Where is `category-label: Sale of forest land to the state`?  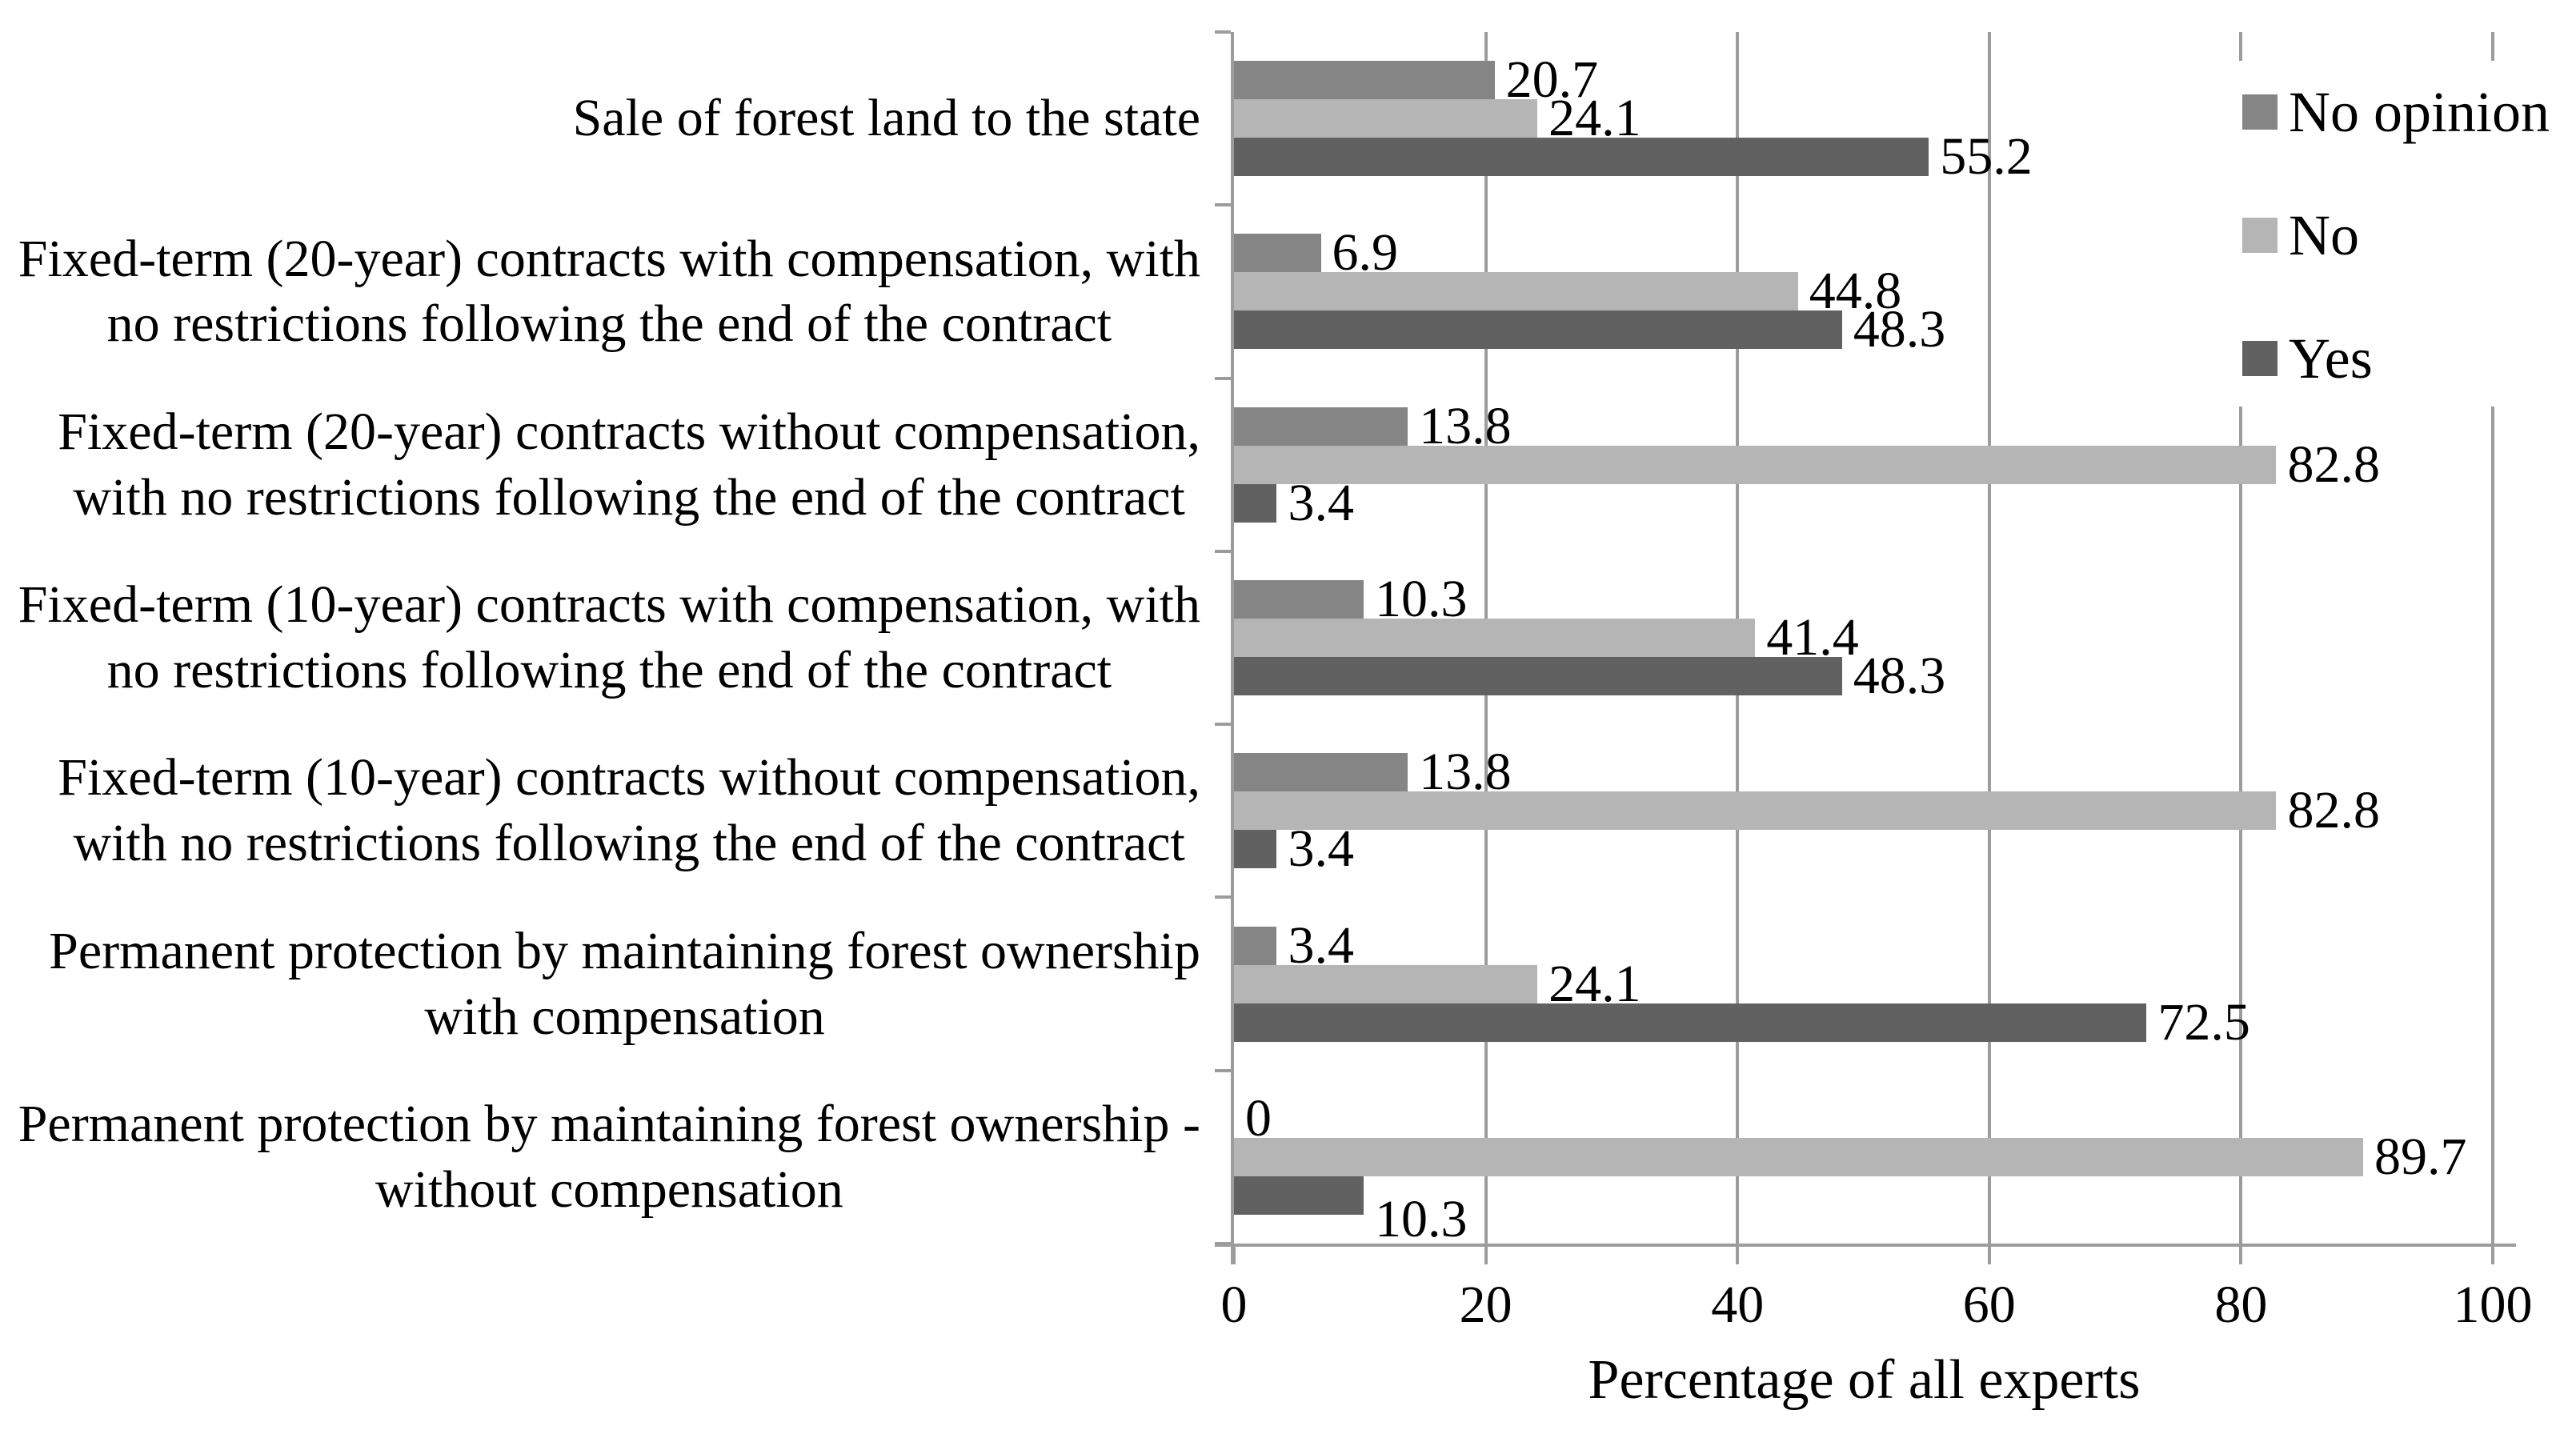
category-label: Sale of forest land to the state is located at coordinates (608, 119).